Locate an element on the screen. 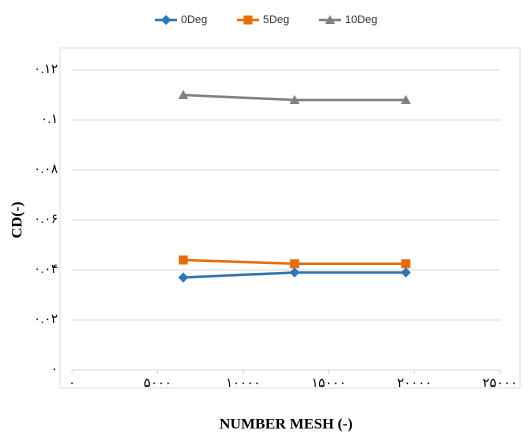 The width and height of the screenshot is (532, 441). legend-label: 0Deg is located at coordinates (194, 20).